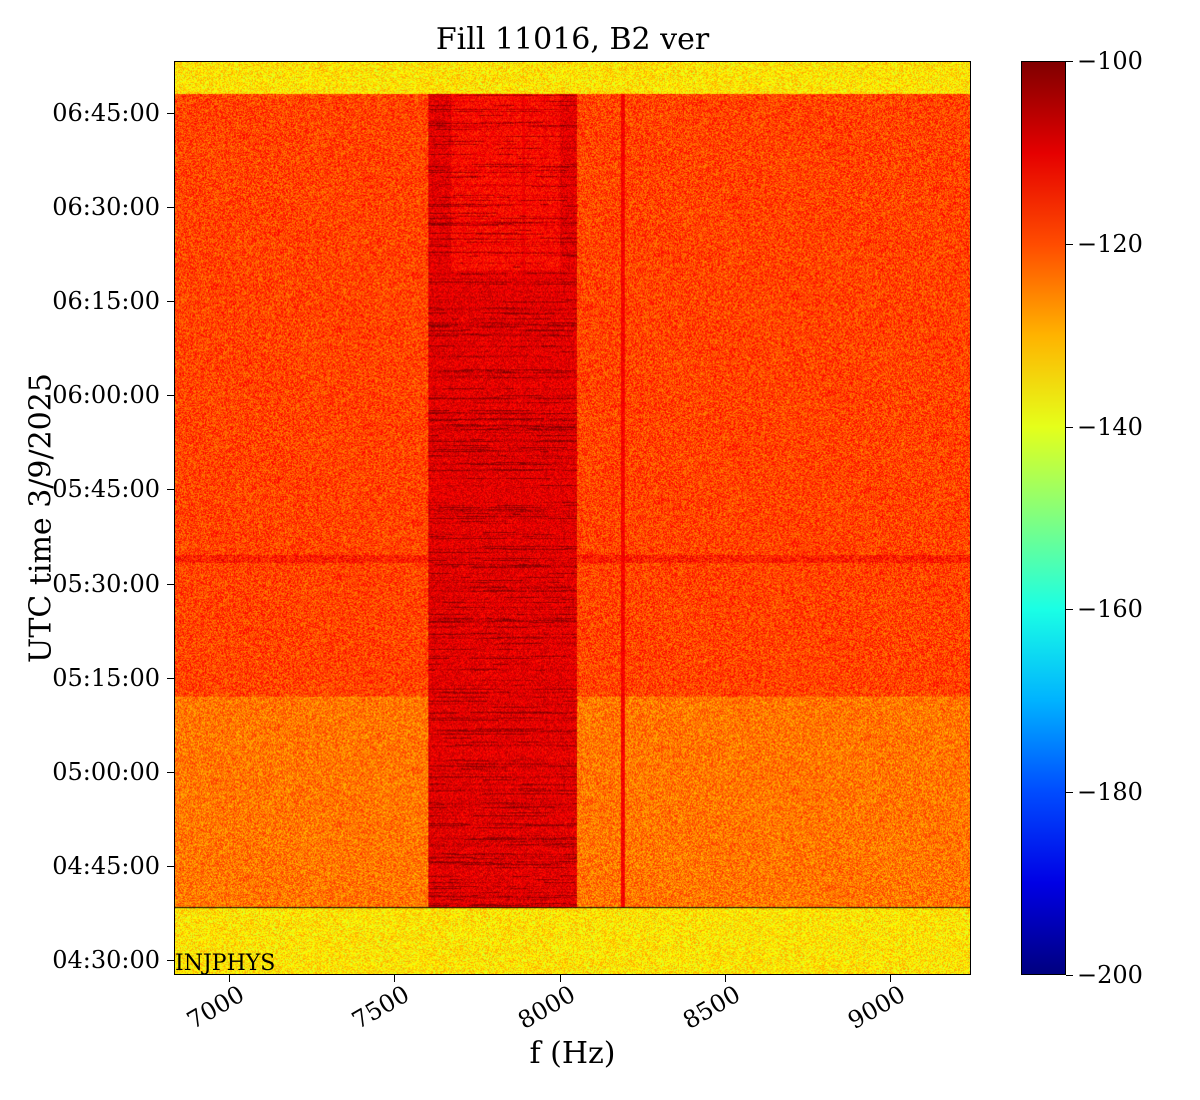  I want to click on y-tick-label: 04:45:00, so click(106, 865).